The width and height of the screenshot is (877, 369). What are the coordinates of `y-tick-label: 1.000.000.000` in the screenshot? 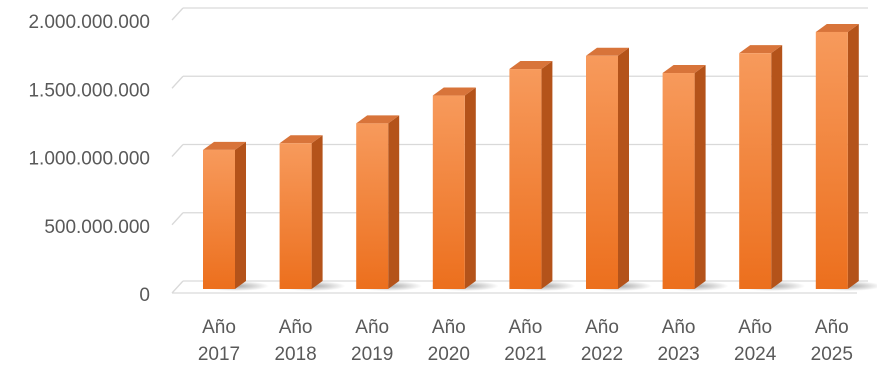 It's located at (89, 159).